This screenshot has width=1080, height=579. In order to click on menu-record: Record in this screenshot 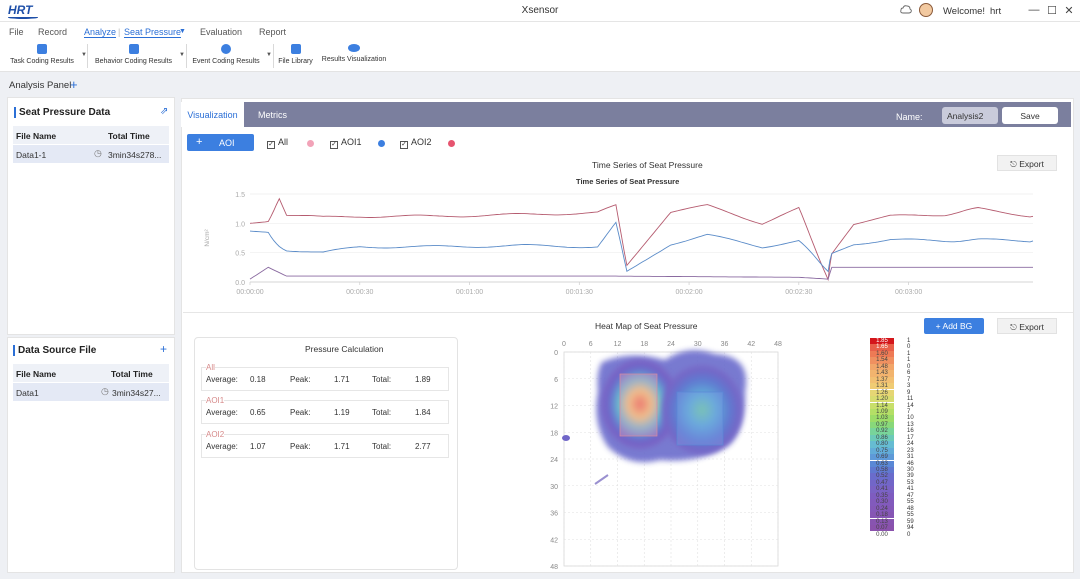, I will do `click(53, 32)`.